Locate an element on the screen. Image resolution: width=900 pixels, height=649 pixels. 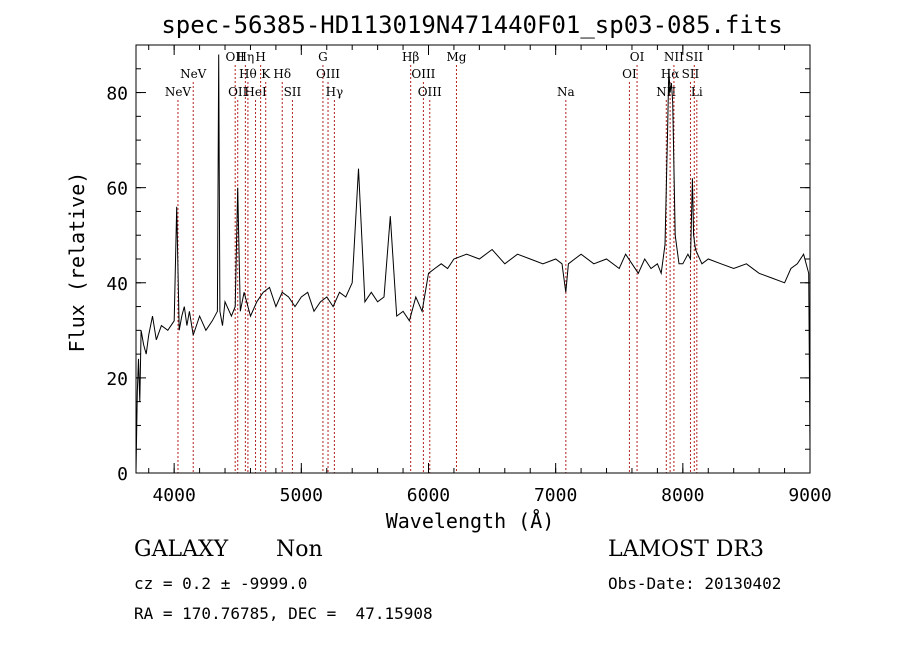
x-tick-label: 9000 is located at coordinates (809, 495).